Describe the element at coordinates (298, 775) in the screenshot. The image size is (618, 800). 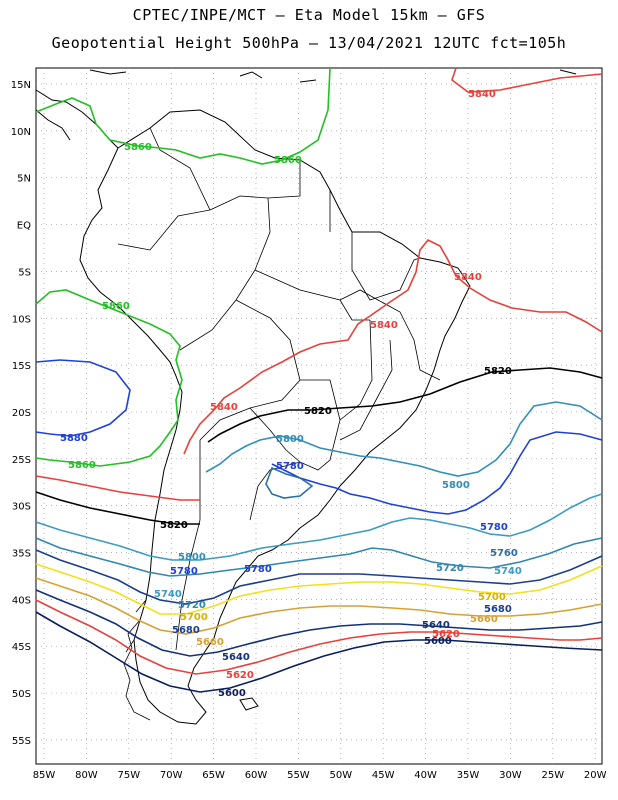
I see `lon-tick-label: 55W` at that location.